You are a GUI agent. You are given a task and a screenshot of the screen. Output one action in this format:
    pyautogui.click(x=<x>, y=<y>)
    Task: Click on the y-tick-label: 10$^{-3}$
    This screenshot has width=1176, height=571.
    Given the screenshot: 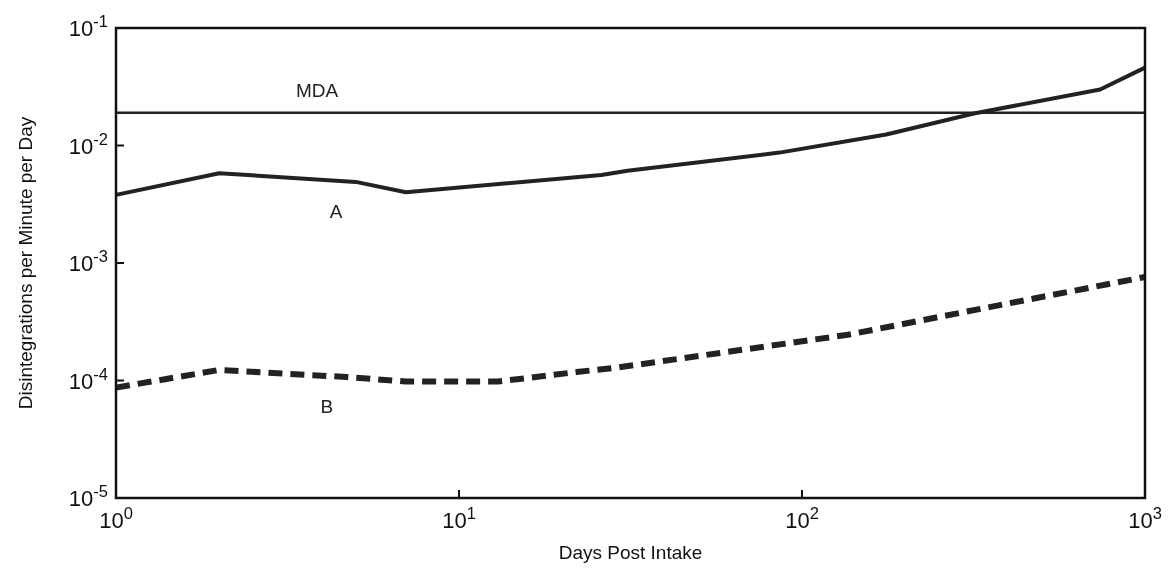 What is the action you would take?
    pyautogui.click(x=88, y=261)
    